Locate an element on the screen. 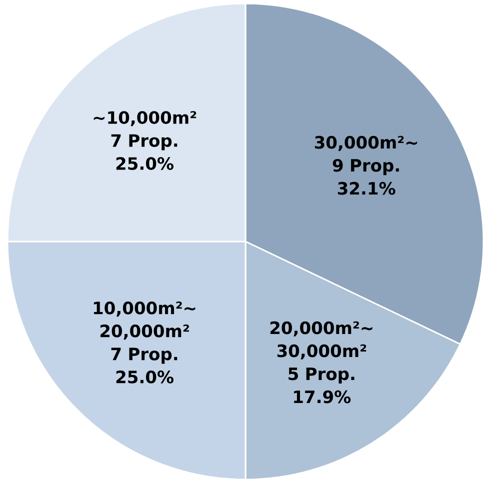 Image resolution: width=491 pixels, height=483 pixels. slice-label: 30,000m²~ is located at coordinates (366, 143).